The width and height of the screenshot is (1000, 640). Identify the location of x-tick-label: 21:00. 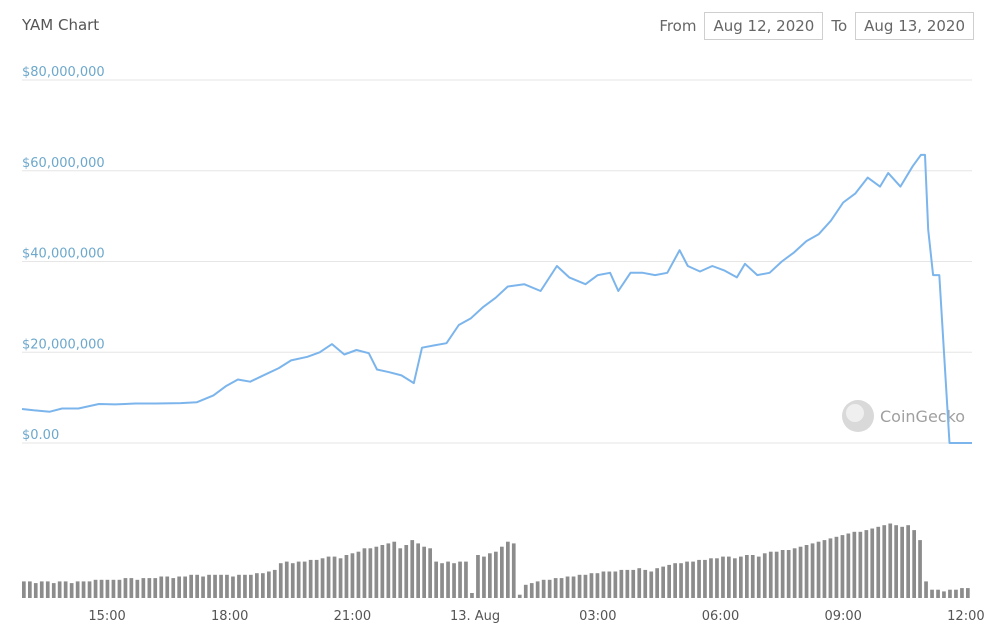
(352, 616).